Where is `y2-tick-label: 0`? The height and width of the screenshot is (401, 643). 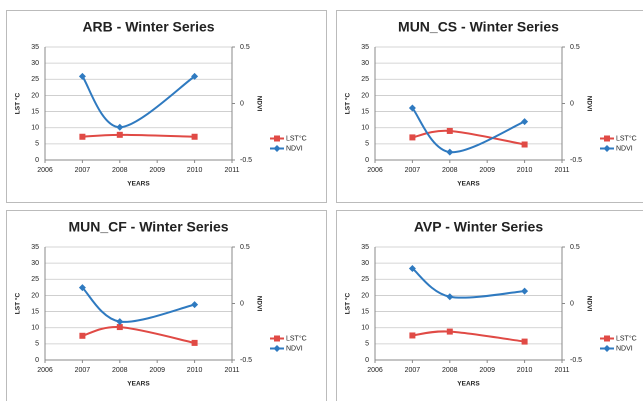
y2-tick-label: 0 is located at coordinates (572, 103).